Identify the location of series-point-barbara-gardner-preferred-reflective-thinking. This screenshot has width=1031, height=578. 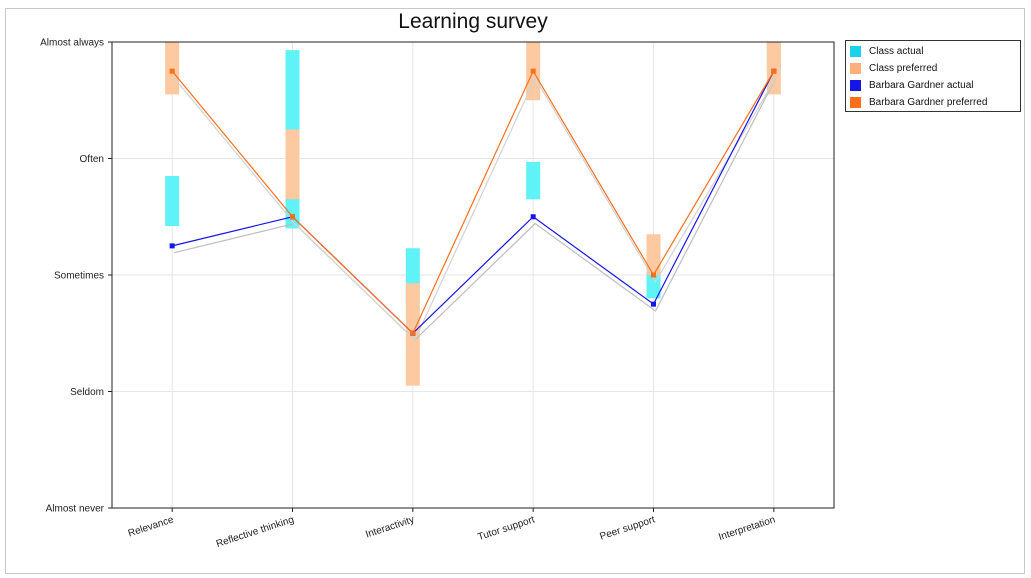
(292, 217).